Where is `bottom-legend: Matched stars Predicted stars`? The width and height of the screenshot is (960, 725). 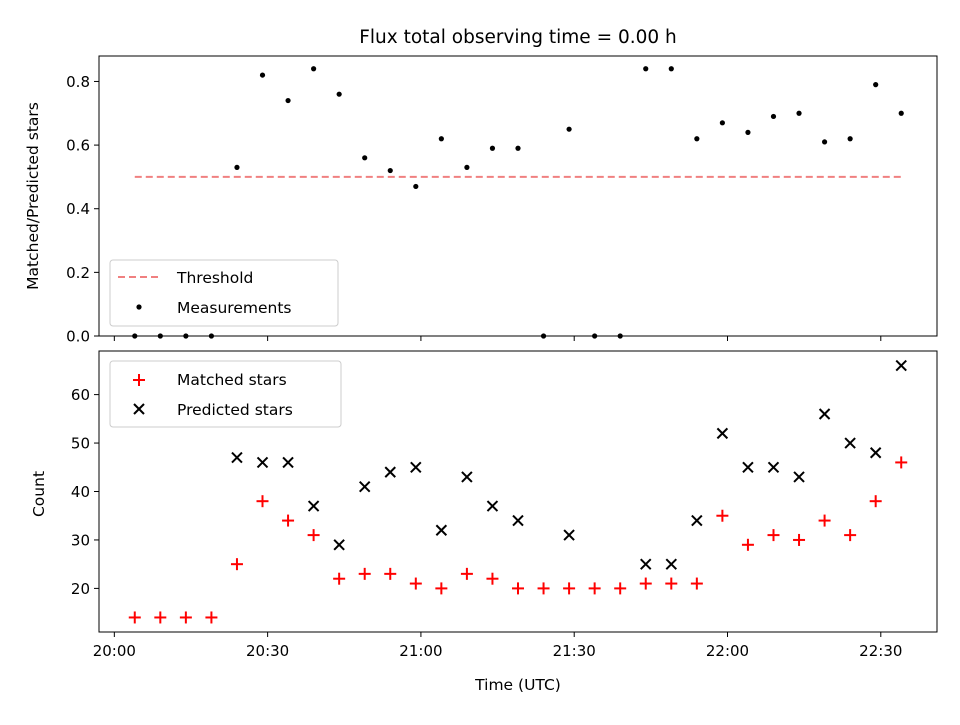 bottom-legend: Matched stars Predicted stars is located at coordinates (225, 394).